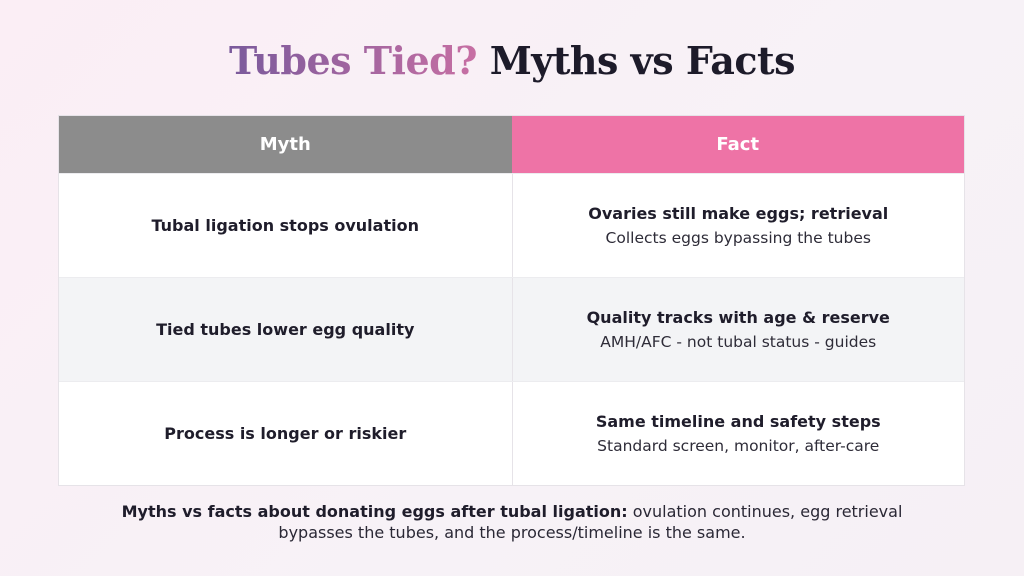 Image resolution: width=1024 pixels, height=576 pixels. Describe the element at coordinates (738, 446) in the screenshot. I see `fact-subtext: Standard screen, monitor, after-care` at that location.